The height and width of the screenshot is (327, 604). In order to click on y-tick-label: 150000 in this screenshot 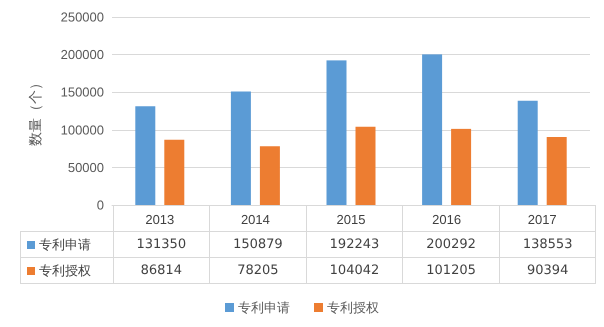, I will do `click(82, 92)`.